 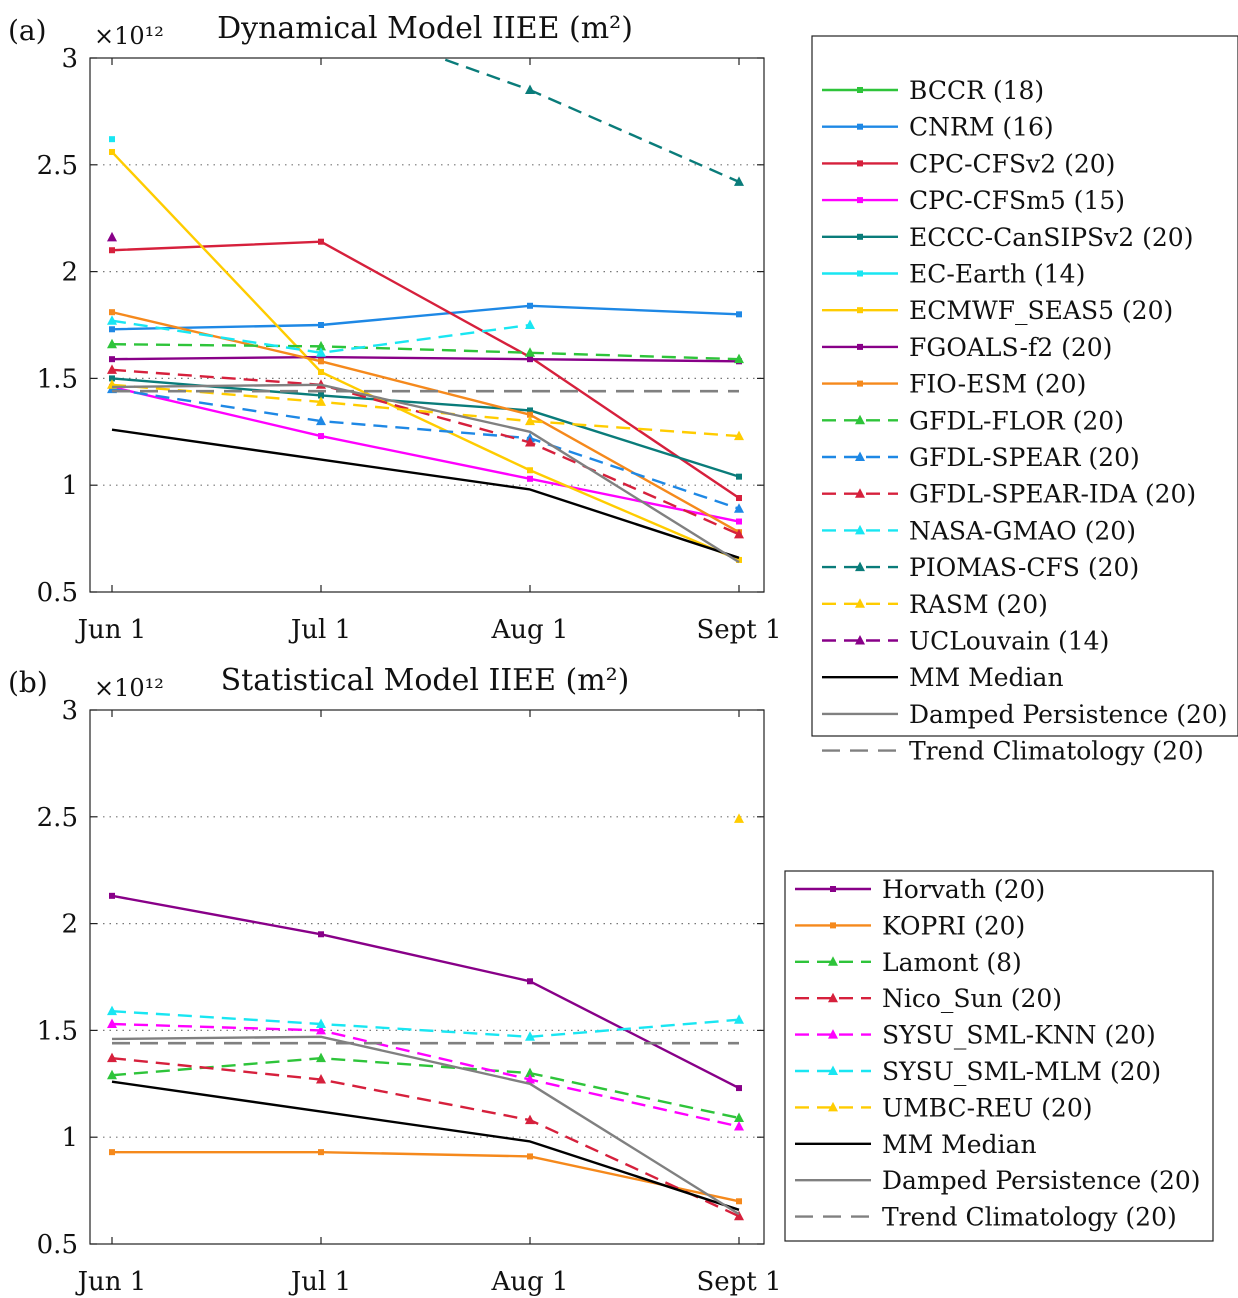 What do you see at coordinates (69, 711) in the screenshot?
I see `y-tick-label: 3` at bounding box center [69, 711].